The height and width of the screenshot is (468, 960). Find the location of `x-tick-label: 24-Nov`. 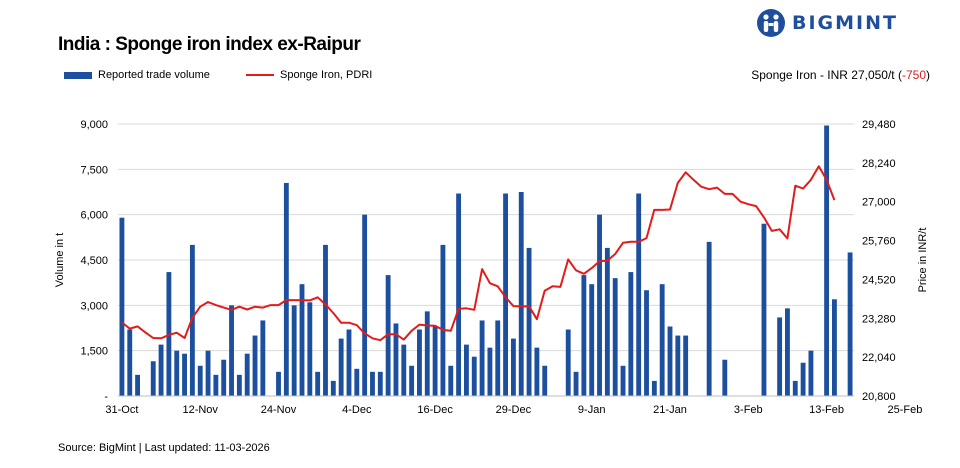

x-tick-label: 24-Nov is located at coordinates (279, 410).